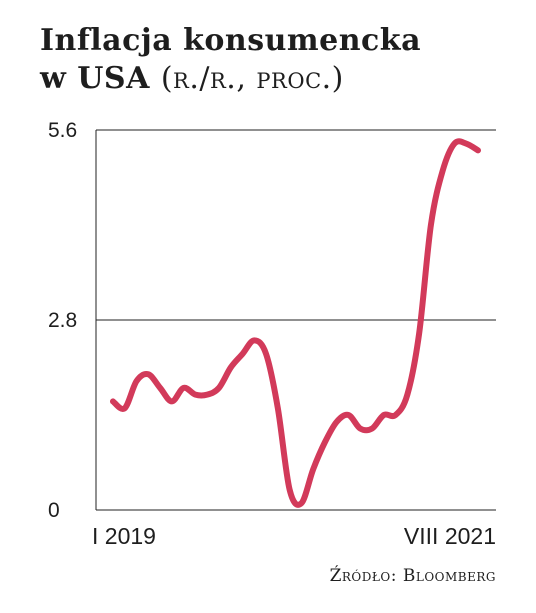 This screenshot has width=536, height=613. I want to click on y-tick-label: 5.6, so click(62, 130).